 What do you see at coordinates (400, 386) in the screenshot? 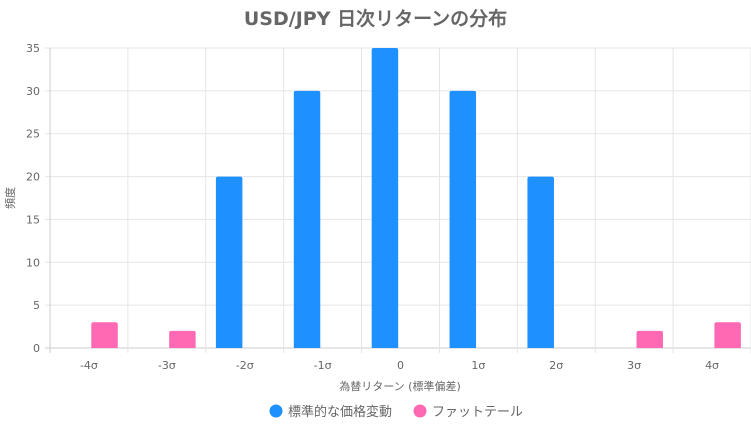
I see `x-axis-label: 為替リターン (標準偏差)` at bounding box center [400, 386].